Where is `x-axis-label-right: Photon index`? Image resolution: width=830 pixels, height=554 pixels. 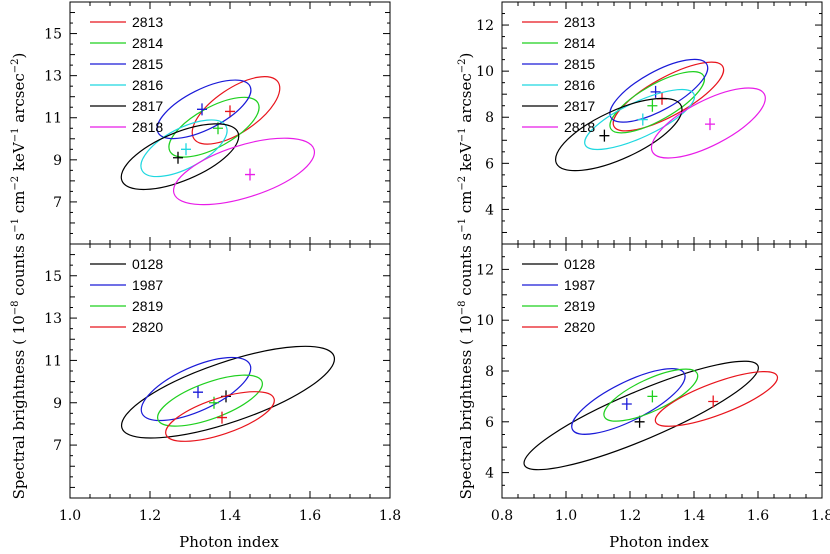
x-axis-label-right: Photon index is located at coordinates (659, 542).